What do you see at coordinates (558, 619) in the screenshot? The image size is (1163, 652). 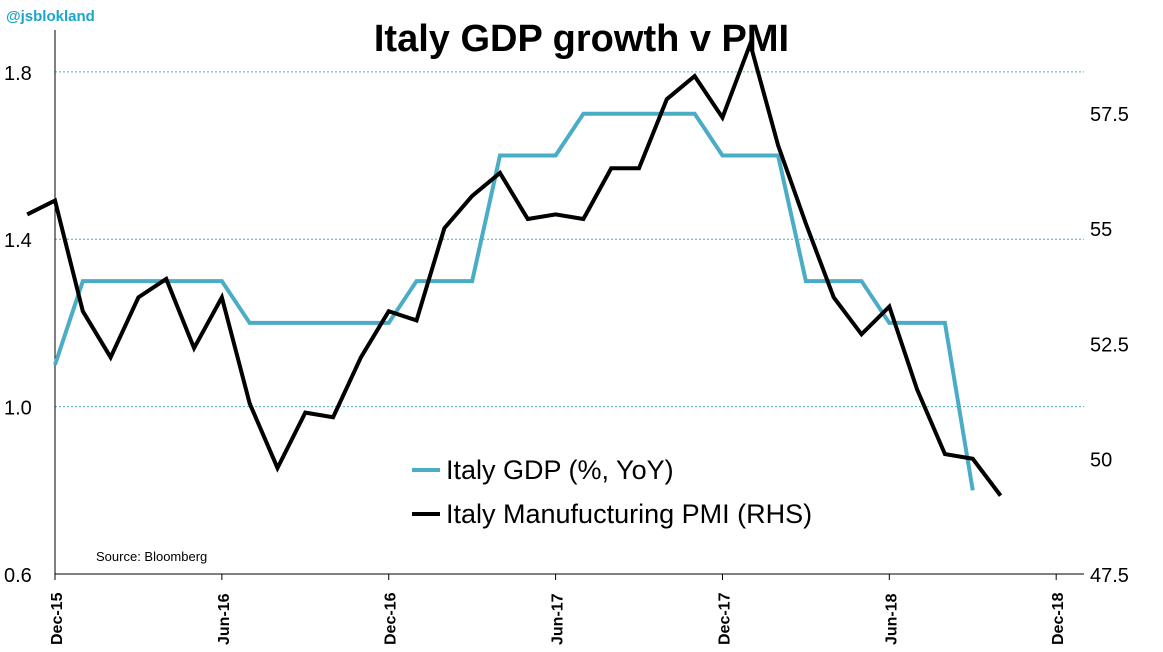 I see `x-tick-label-Jun-17: Jun-17` at bounding box center [558, 619].